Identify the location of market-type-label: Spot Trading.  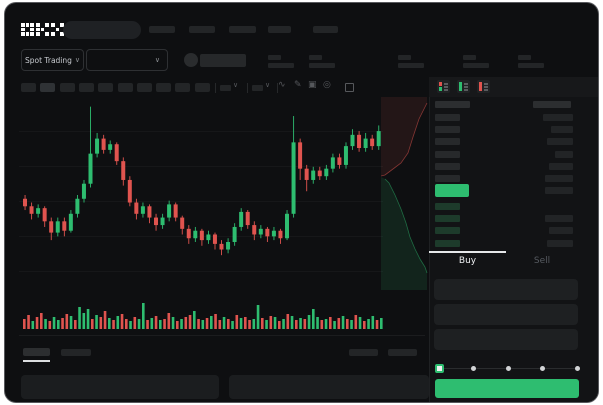
(48, 60).